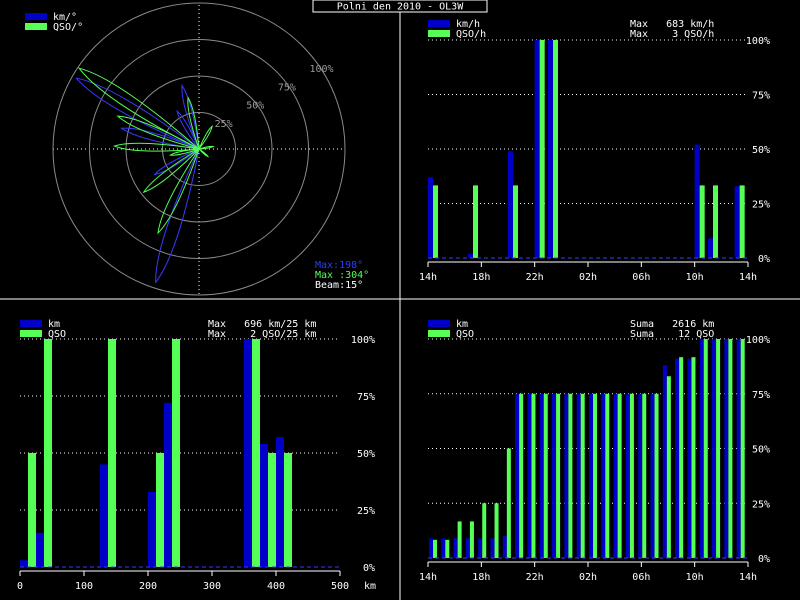  Describe the element at coordinates (370, 586) in the screenshot. I see `x-unit-label: km` at that location.